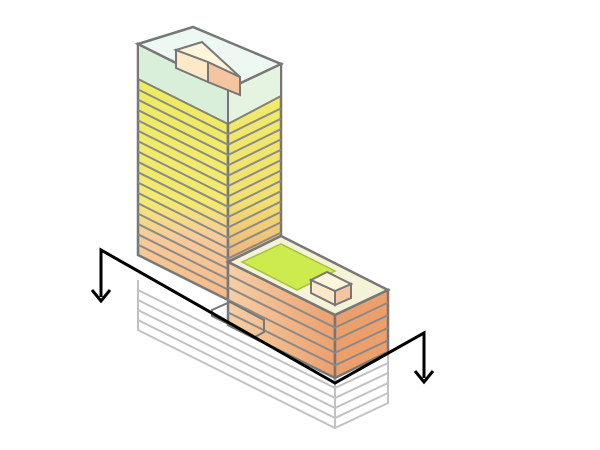 The height and width of the screenshot is (450, 600). What do you see at coordinates (263, 355) in the screenshot?
I see `underground-levels` at bounding box center [263, 355].